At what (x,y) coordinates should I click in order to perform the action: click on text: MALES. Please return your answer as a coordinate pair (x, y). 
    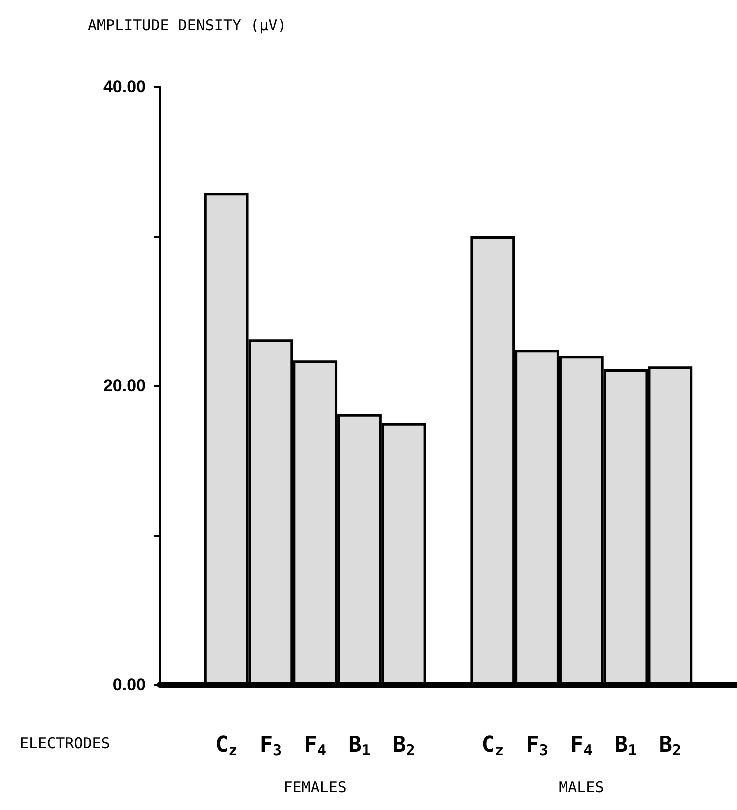
    Looking at the image, I should click on (581, 787).